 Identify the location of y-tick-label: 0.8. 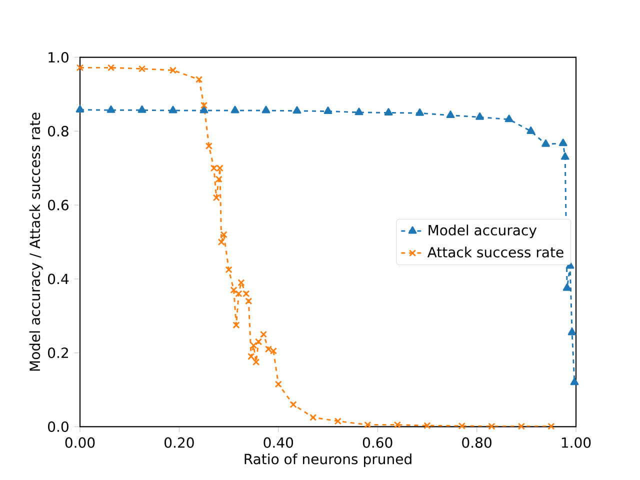
(58, 131).